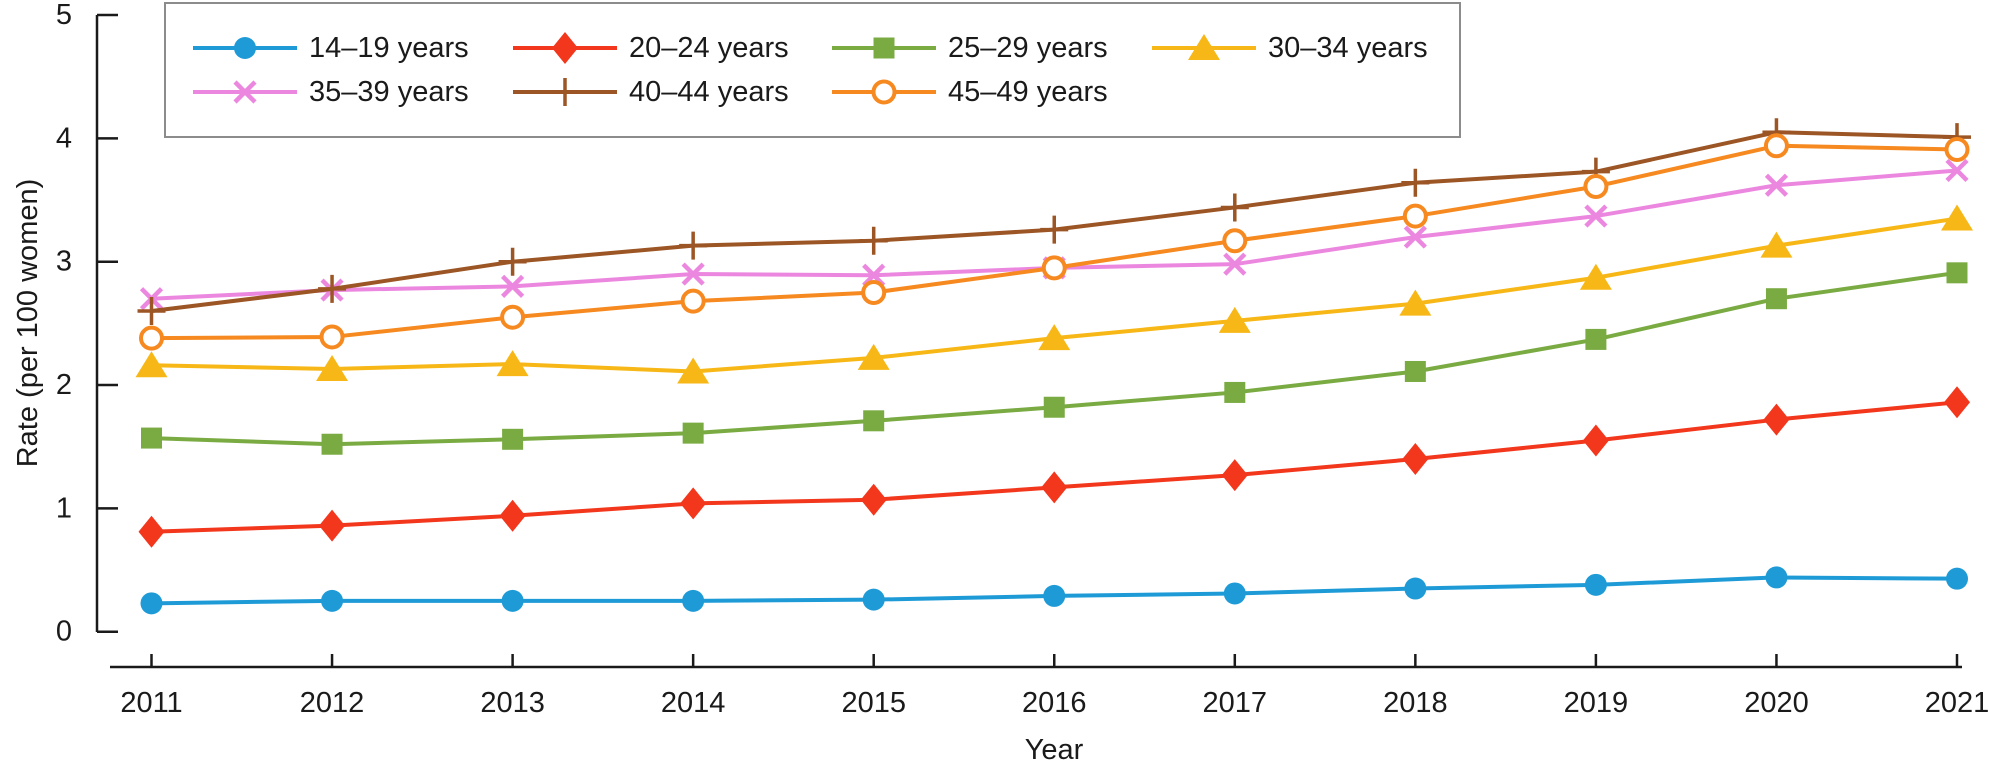 The width and height of the screenshot is (1989, 768). I want to click on y-tick-label: 0, so click(64, 632).